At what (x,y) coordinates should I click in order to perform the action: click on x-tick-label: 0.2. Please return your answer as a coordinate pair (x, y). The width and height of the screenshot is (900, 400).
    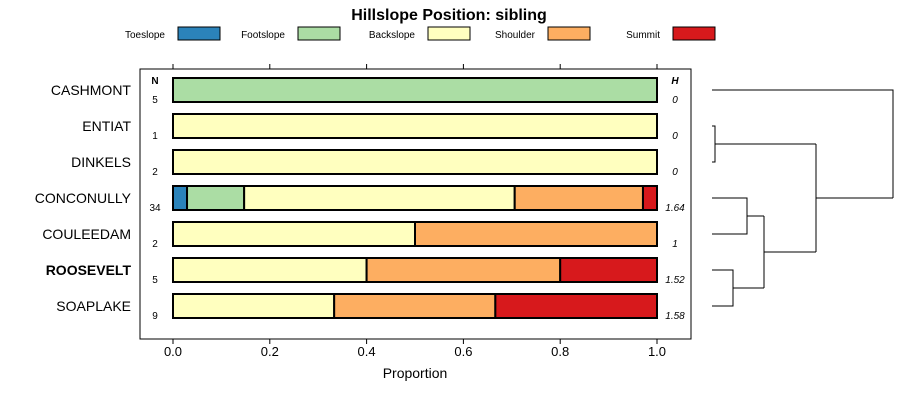
    Looking at the image, I should click on (270, 351).